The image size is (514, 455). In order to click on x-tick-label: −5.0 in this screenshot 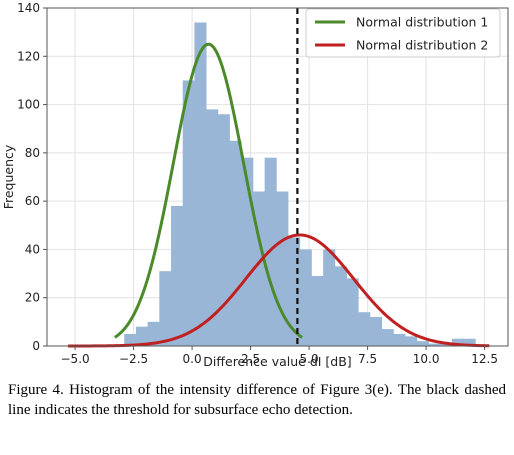, I will do `click(75, 359)`.